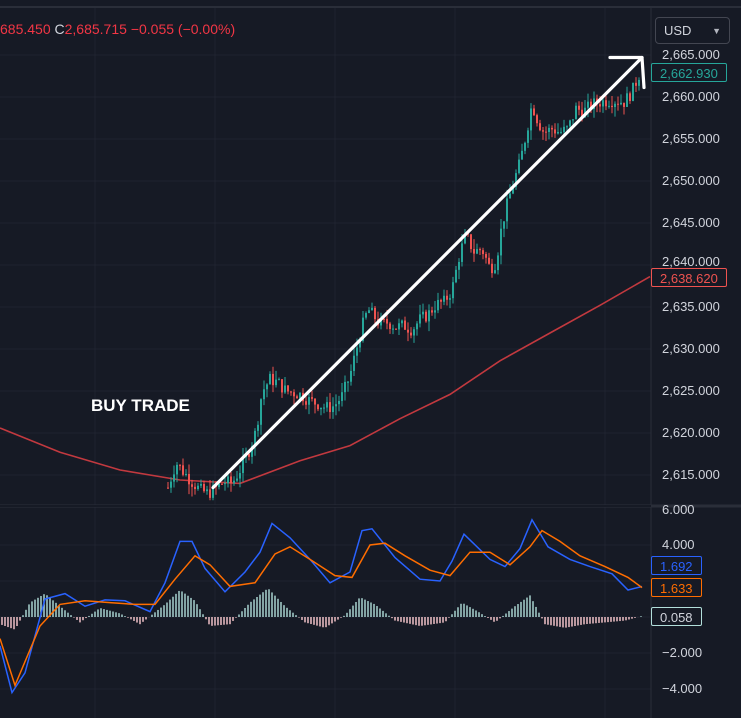 The image size is (741, 718). What do you see at coordinates (678, 30) in the screenshot?
I see `currency-label: USD` at bounding box center [678, 30].